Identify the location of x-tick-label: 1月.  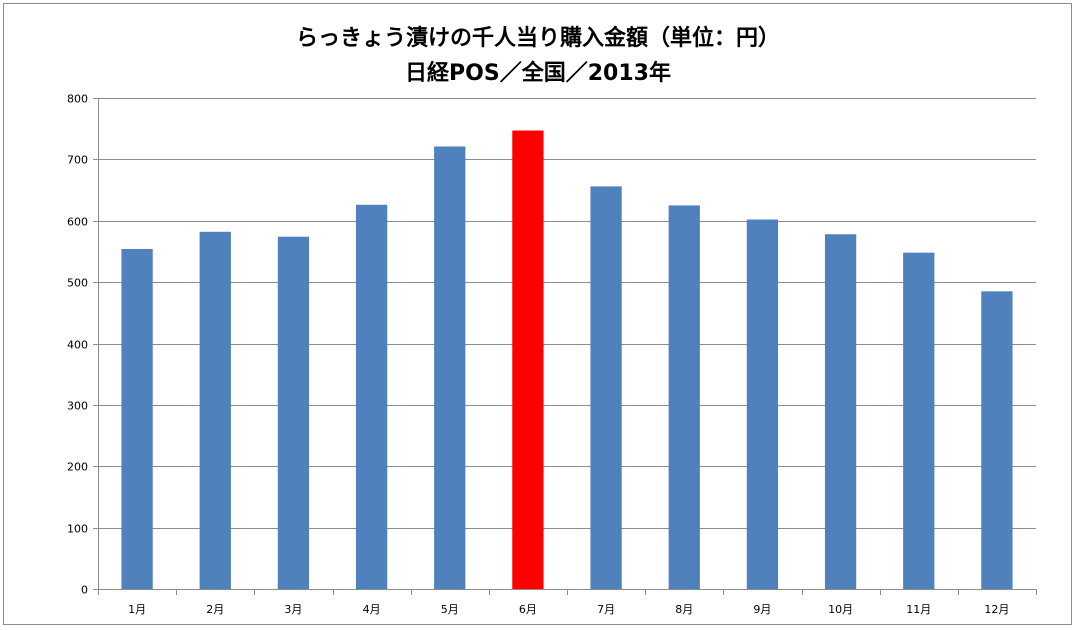
(137, 609).